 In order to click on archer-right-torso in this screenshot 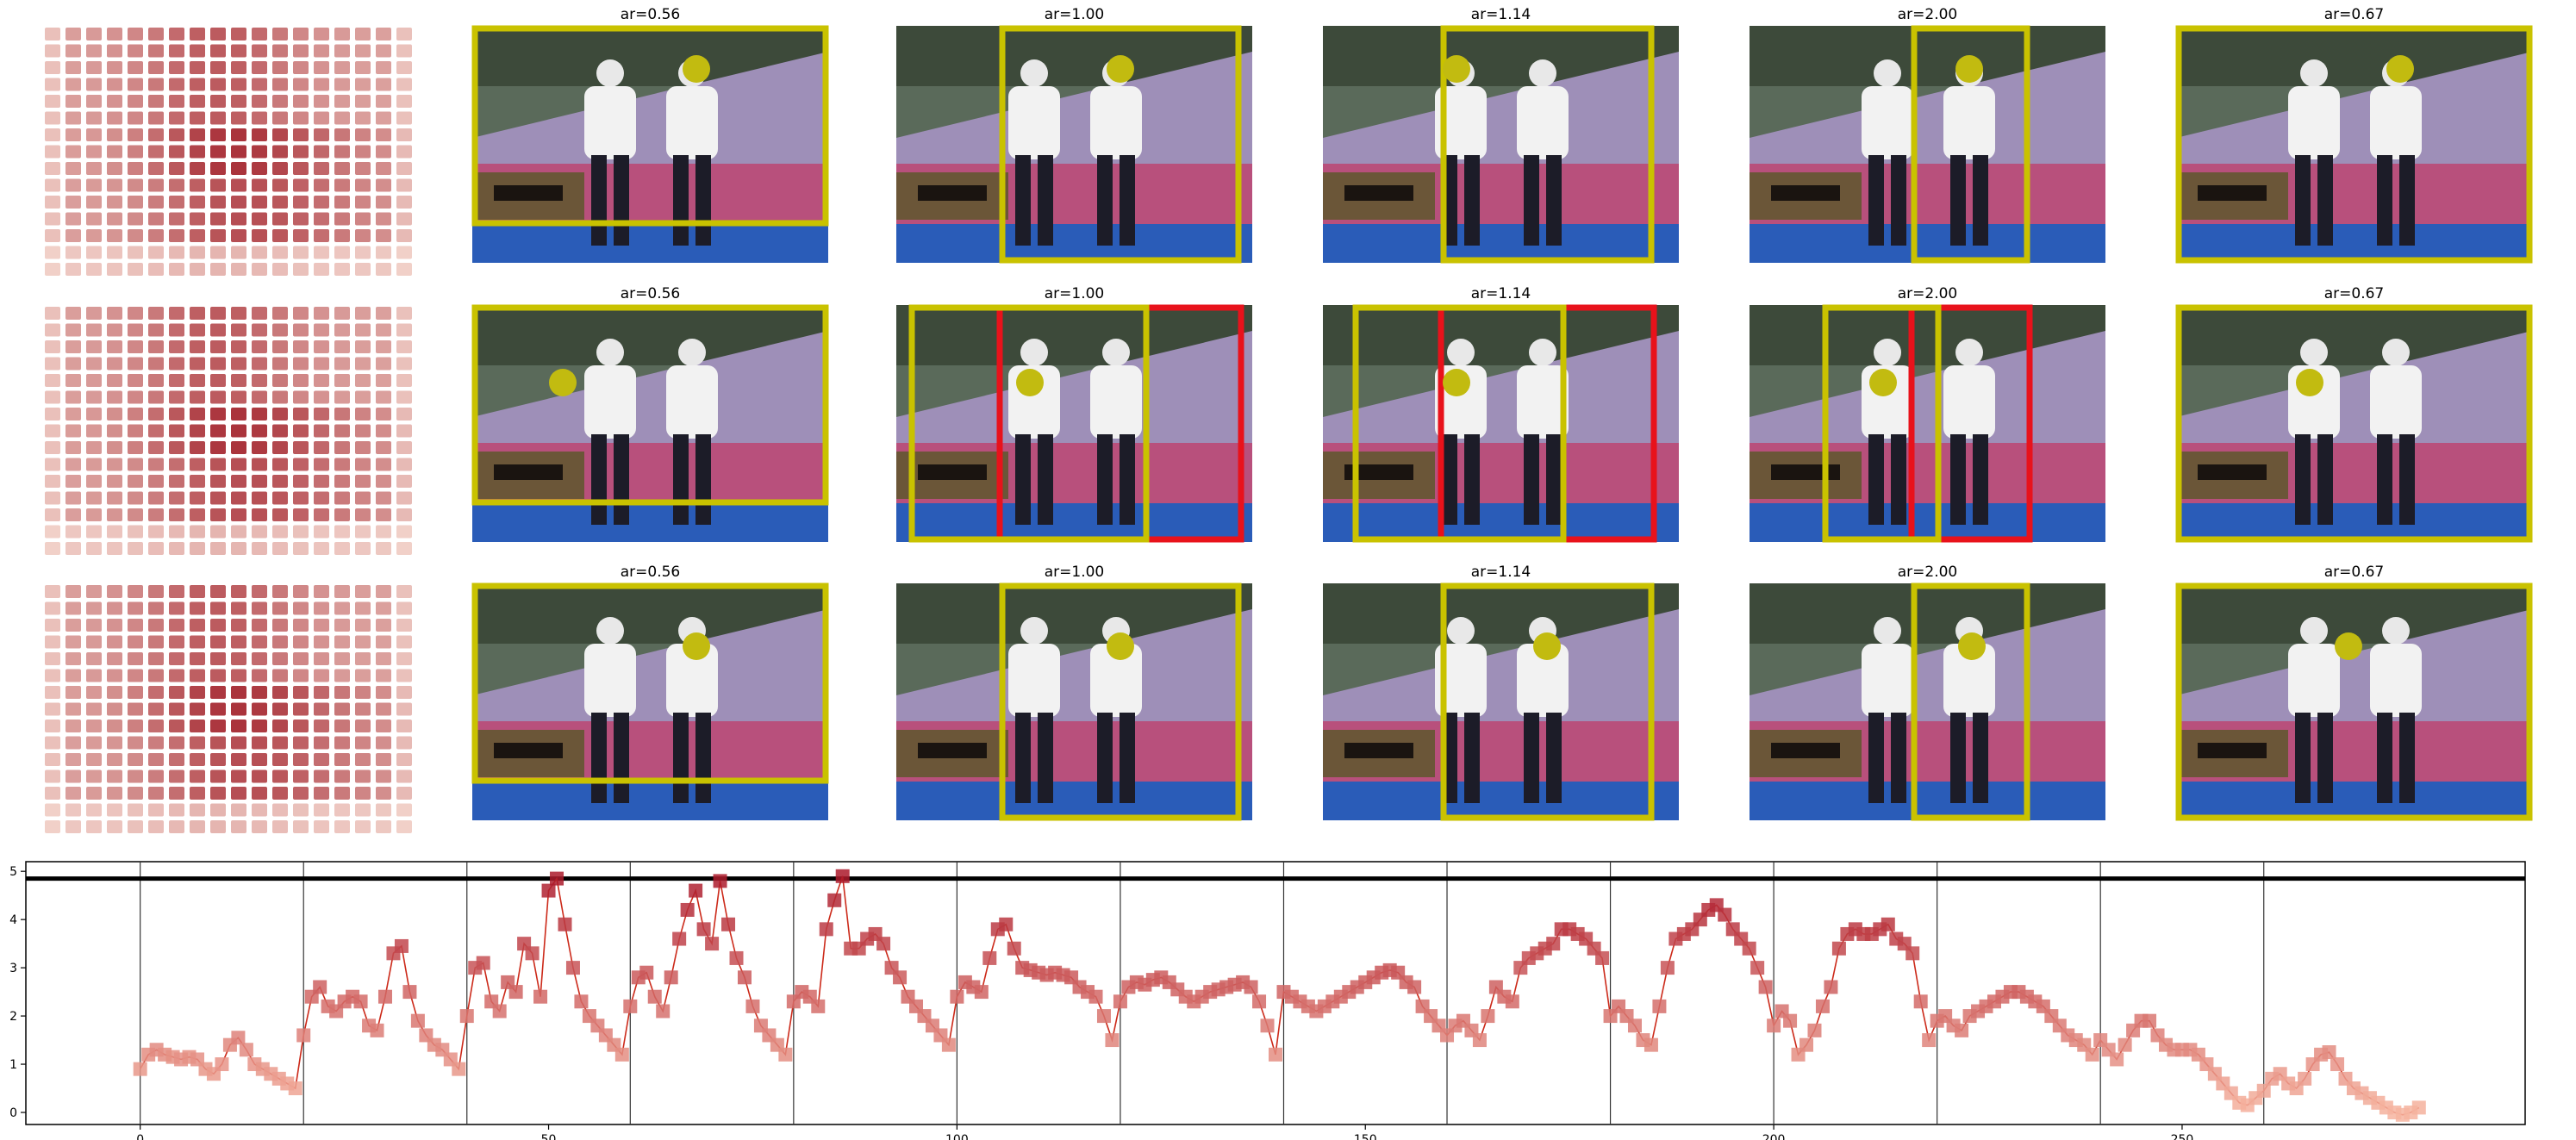, I will do `click(692, 122)`.